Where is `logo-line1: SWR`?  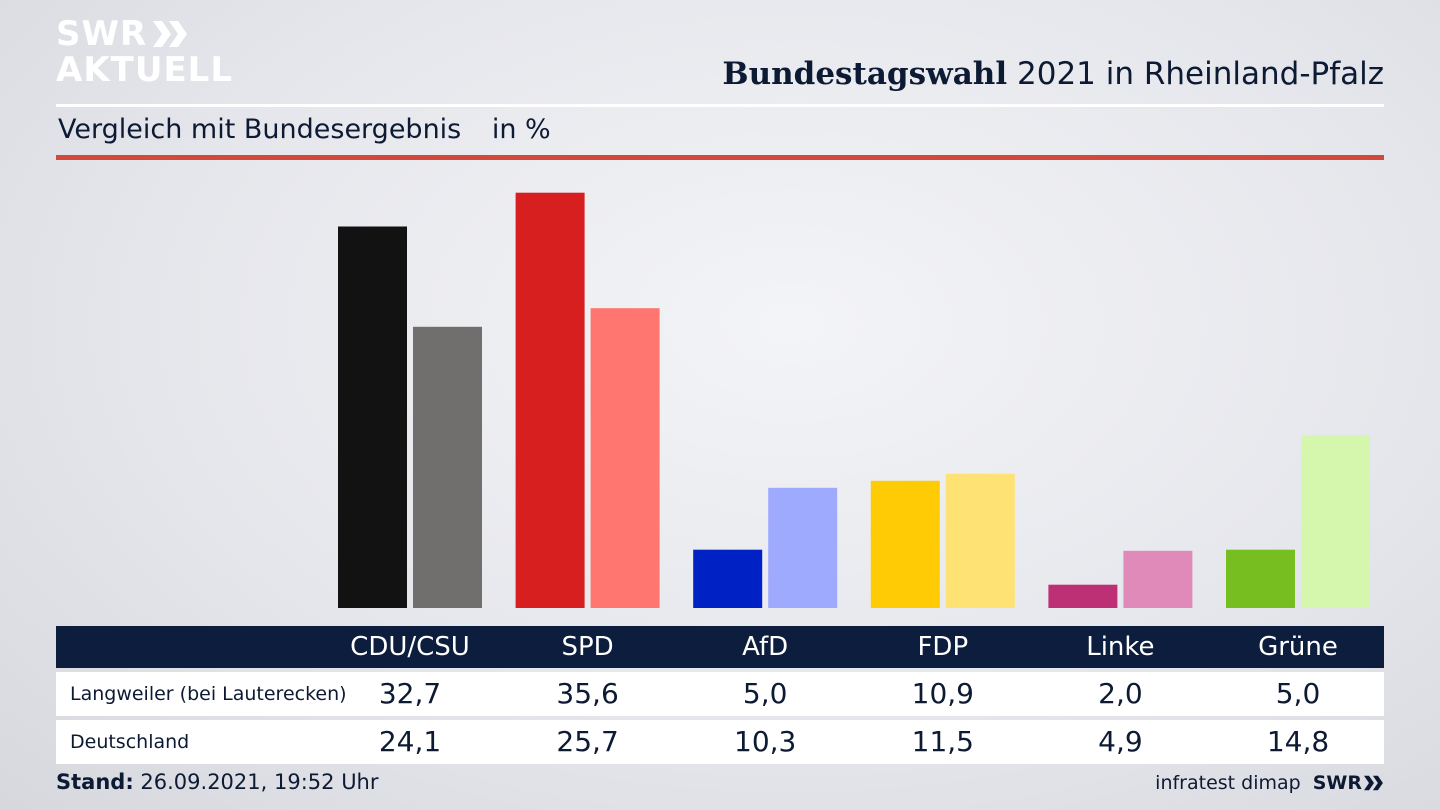 logo-line1: SWR is located at coordinates (102, 34).